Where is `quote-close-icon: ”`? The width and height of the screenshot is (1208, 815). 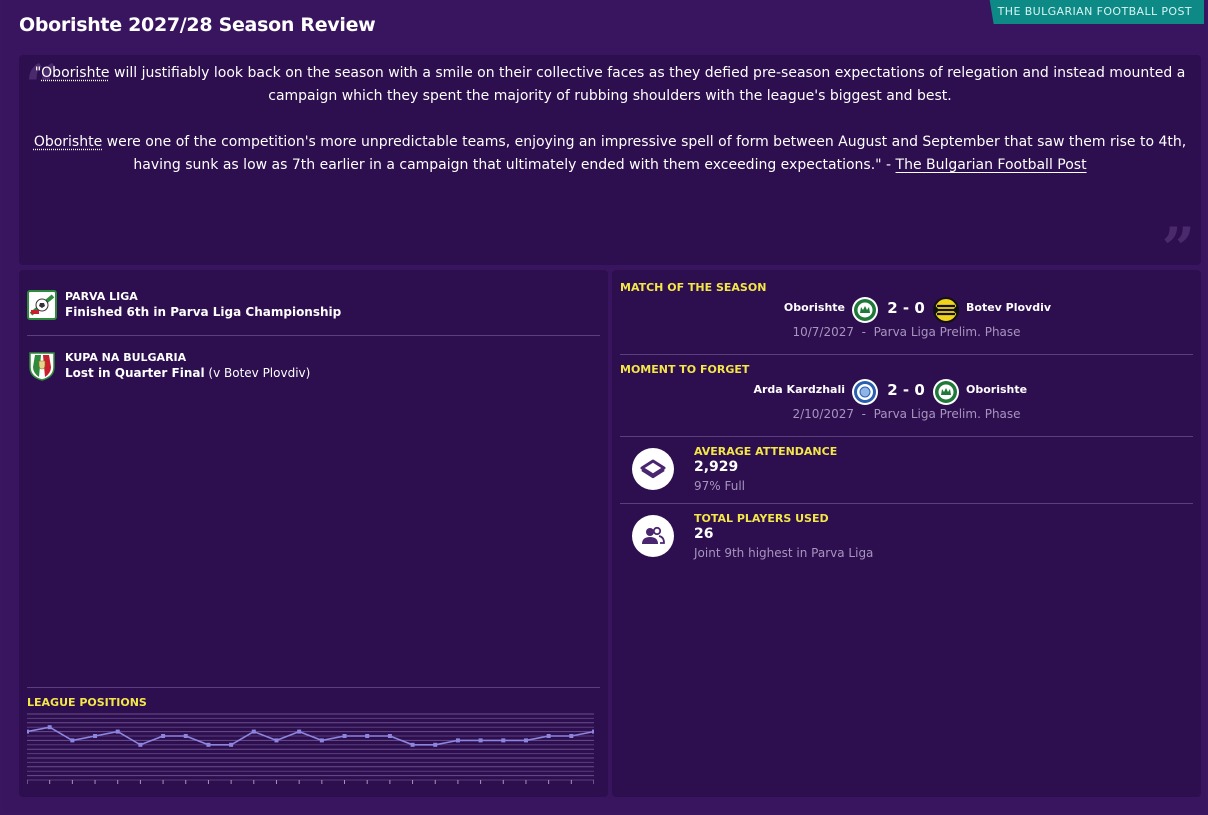 quote-close-icon: ” is located at coordinates (1178, 249).